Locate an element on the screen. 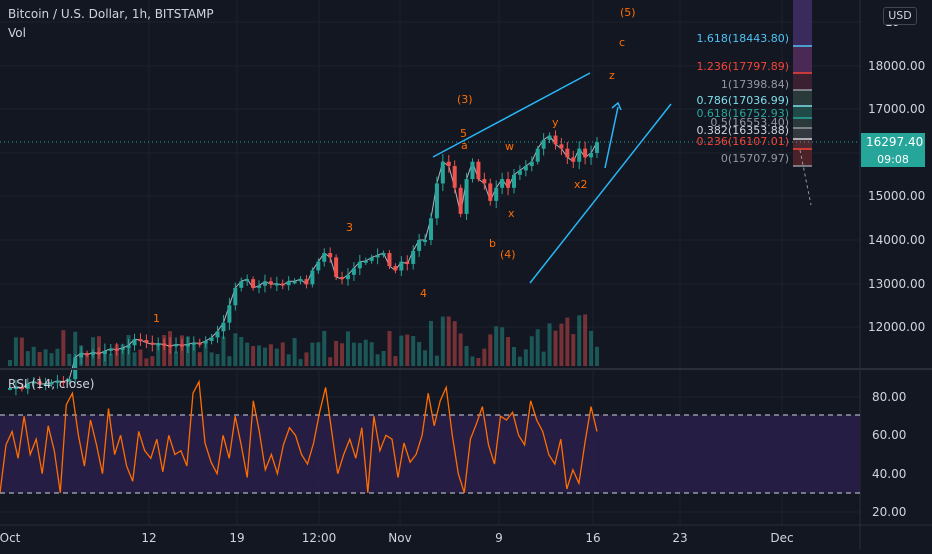 This screenshot has height=554, width=932. time-tick: 19 is located at coordinates (236, 538).